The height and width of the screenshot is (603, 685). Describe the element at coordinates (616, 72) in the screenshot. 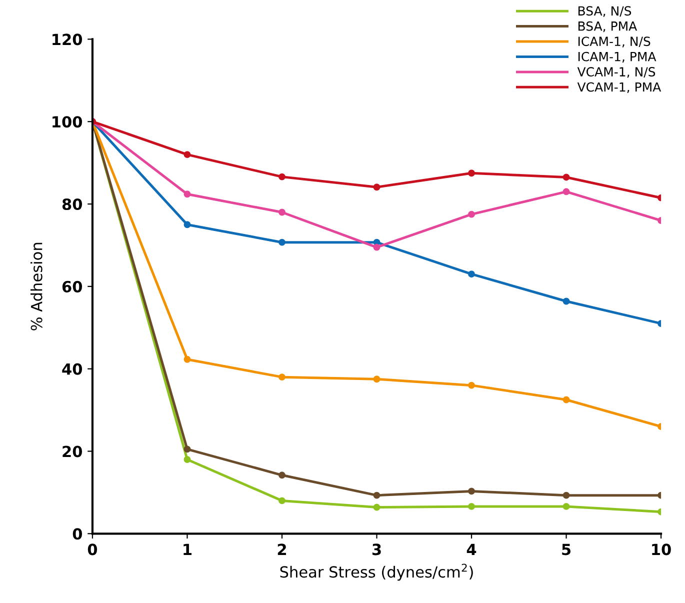

I see `legend-label: VCAM-1, N/S` at that location.